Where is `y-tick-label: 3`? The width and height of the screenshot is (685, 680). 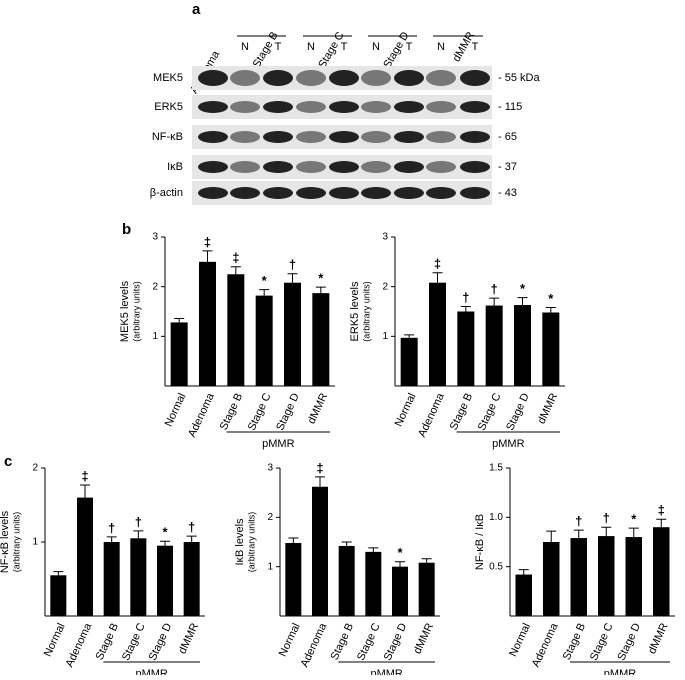 y-tick-label: 3 is located at coordinates (155, 237).